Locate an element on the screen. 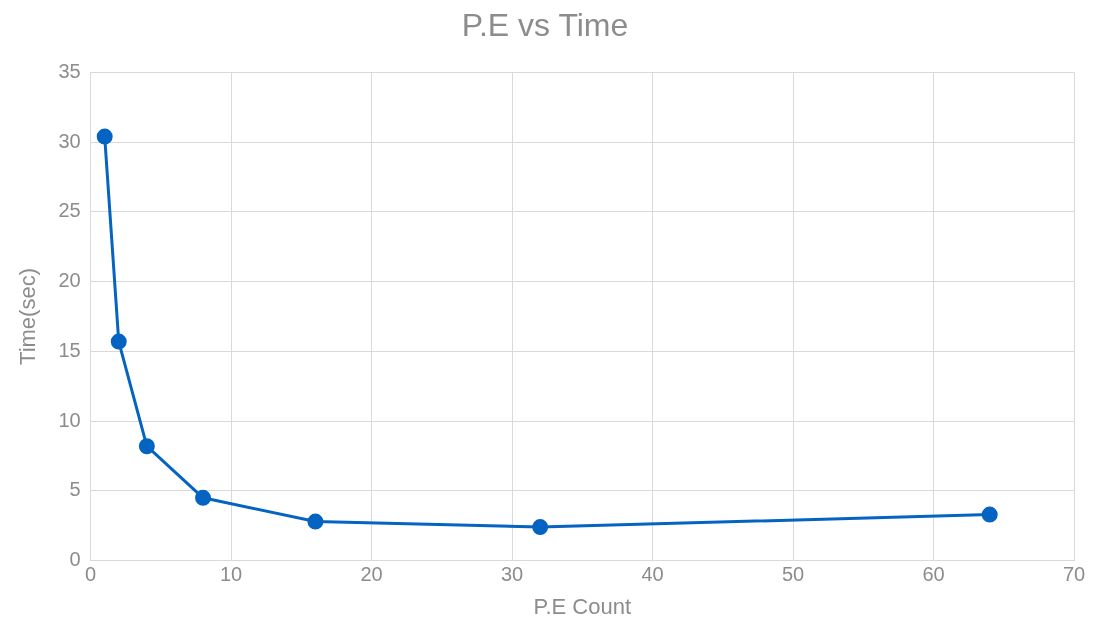 The image size is (1107, 631). y-tick-label: 25 is located at coordinates (69, 210).